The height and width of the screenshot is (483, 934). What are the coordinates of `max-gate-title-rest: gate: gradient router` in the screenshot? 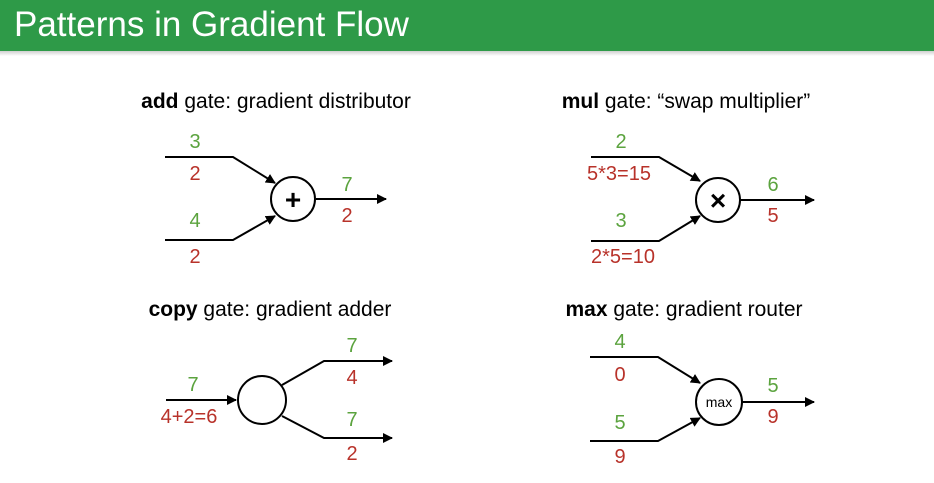 It's located at (705, 309).